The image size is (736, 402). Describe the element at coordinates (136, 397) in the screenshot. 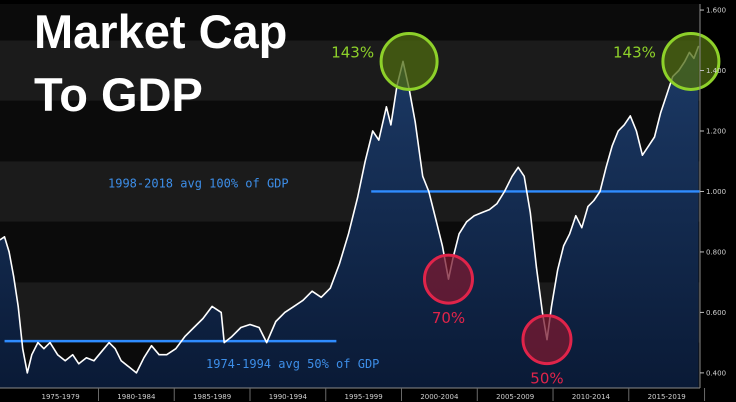

I see `x-tick-label: 1980-1984` at that location.